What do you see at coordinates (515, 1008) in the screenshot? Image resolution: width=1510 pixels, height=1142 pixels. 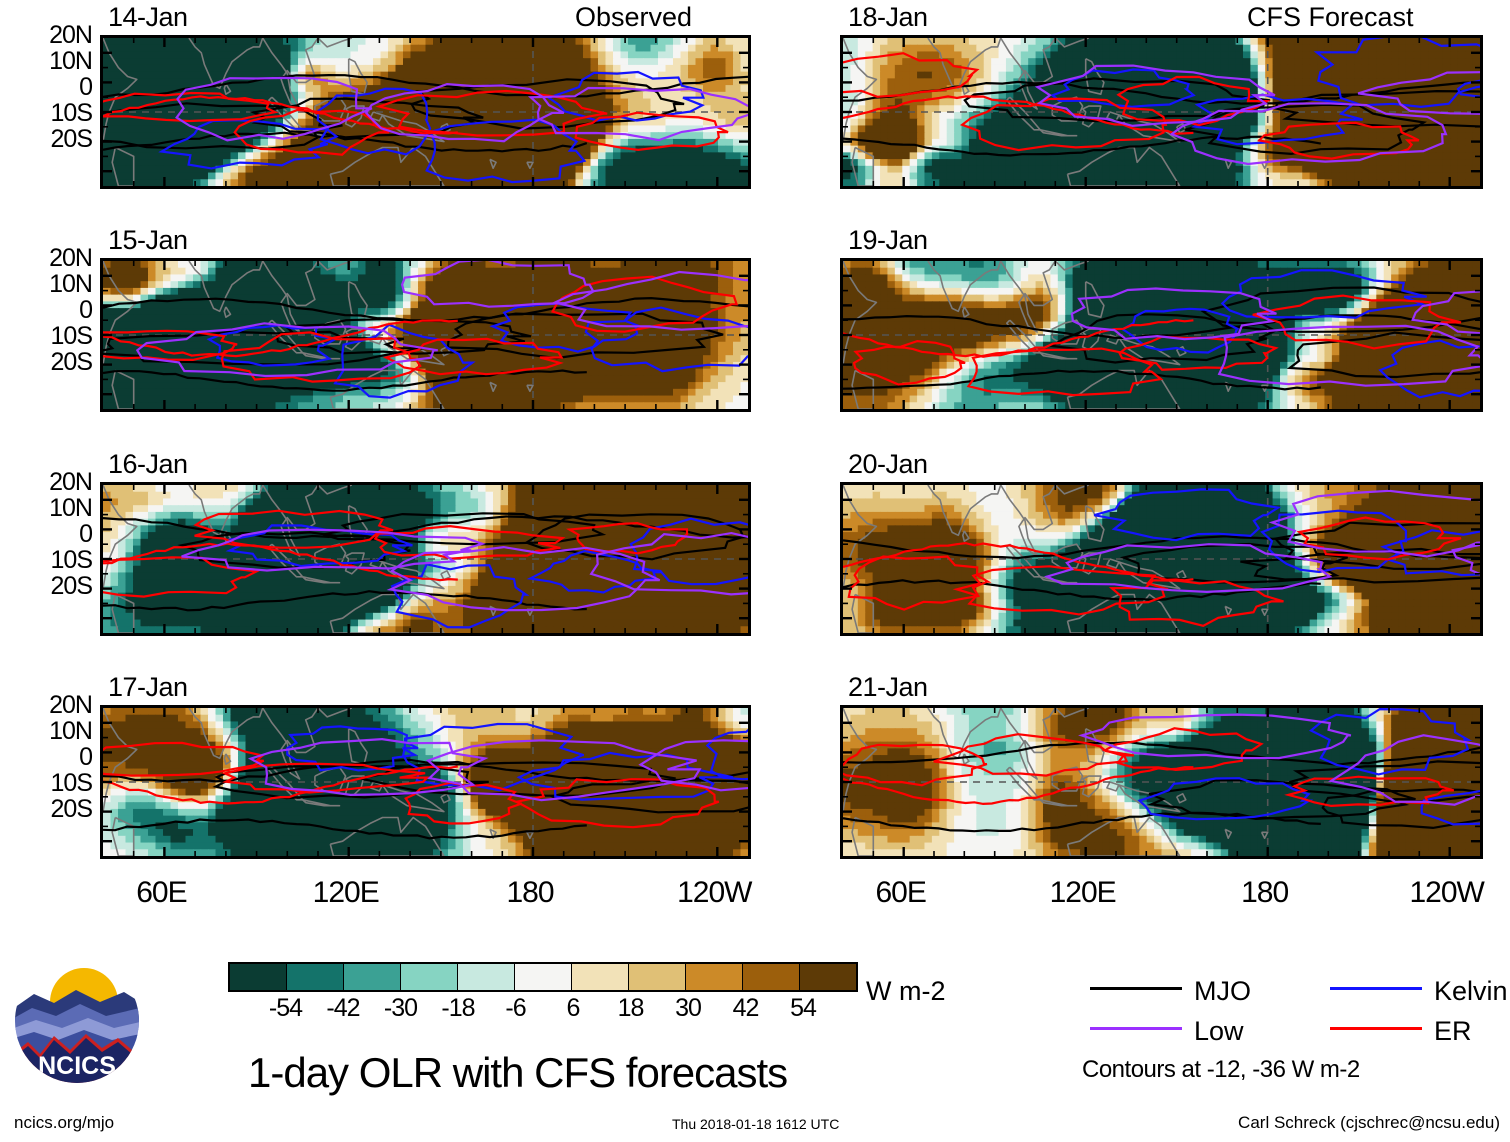 I see `colorbar-tick-label: -6` at bounding box center [515, 1008].